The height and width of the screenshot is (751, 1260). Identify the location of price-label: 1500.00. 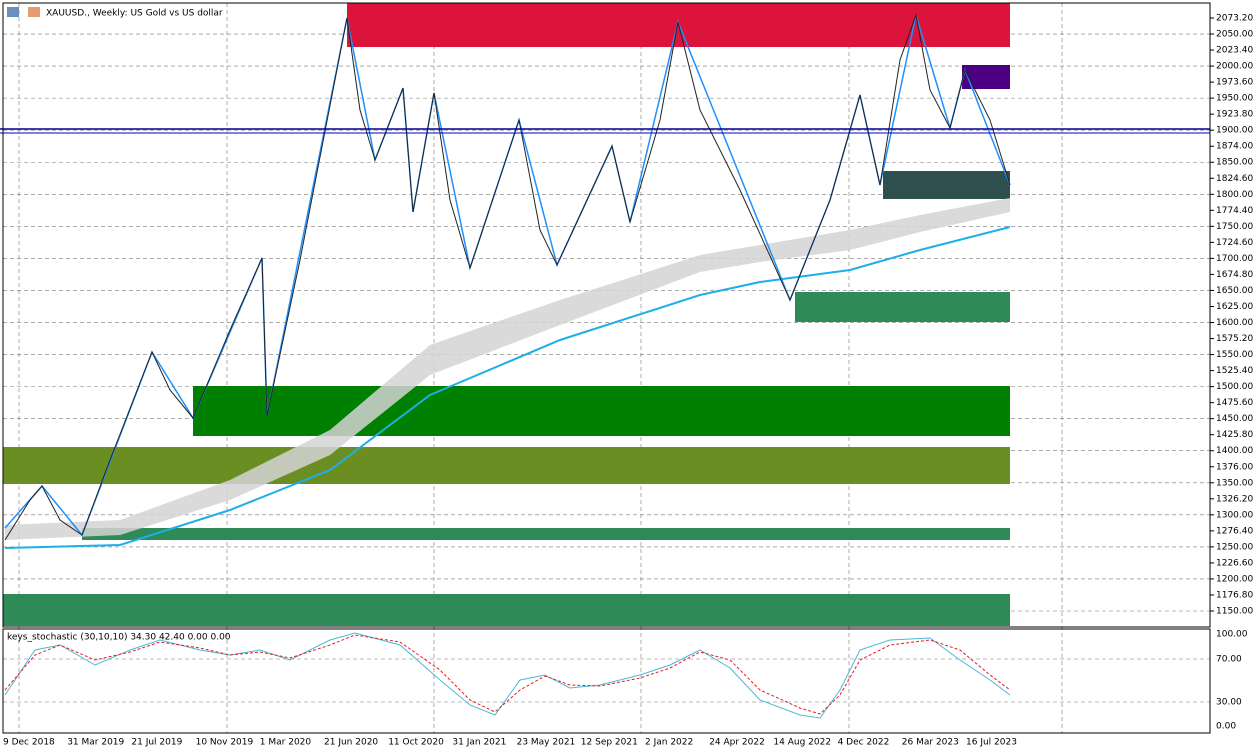
(1234, 387).